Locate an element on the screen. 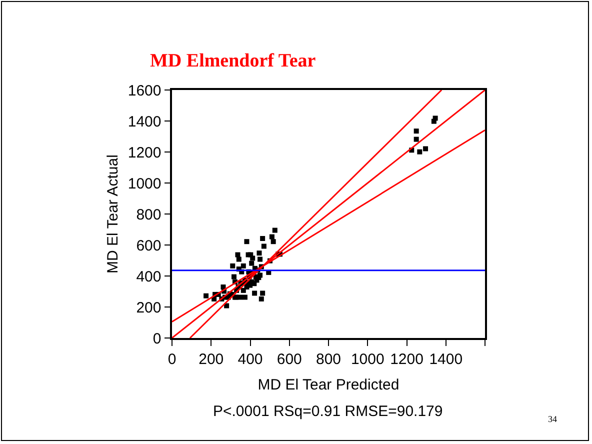  y-tick-label: 0 is located at coordinates (157, 339).